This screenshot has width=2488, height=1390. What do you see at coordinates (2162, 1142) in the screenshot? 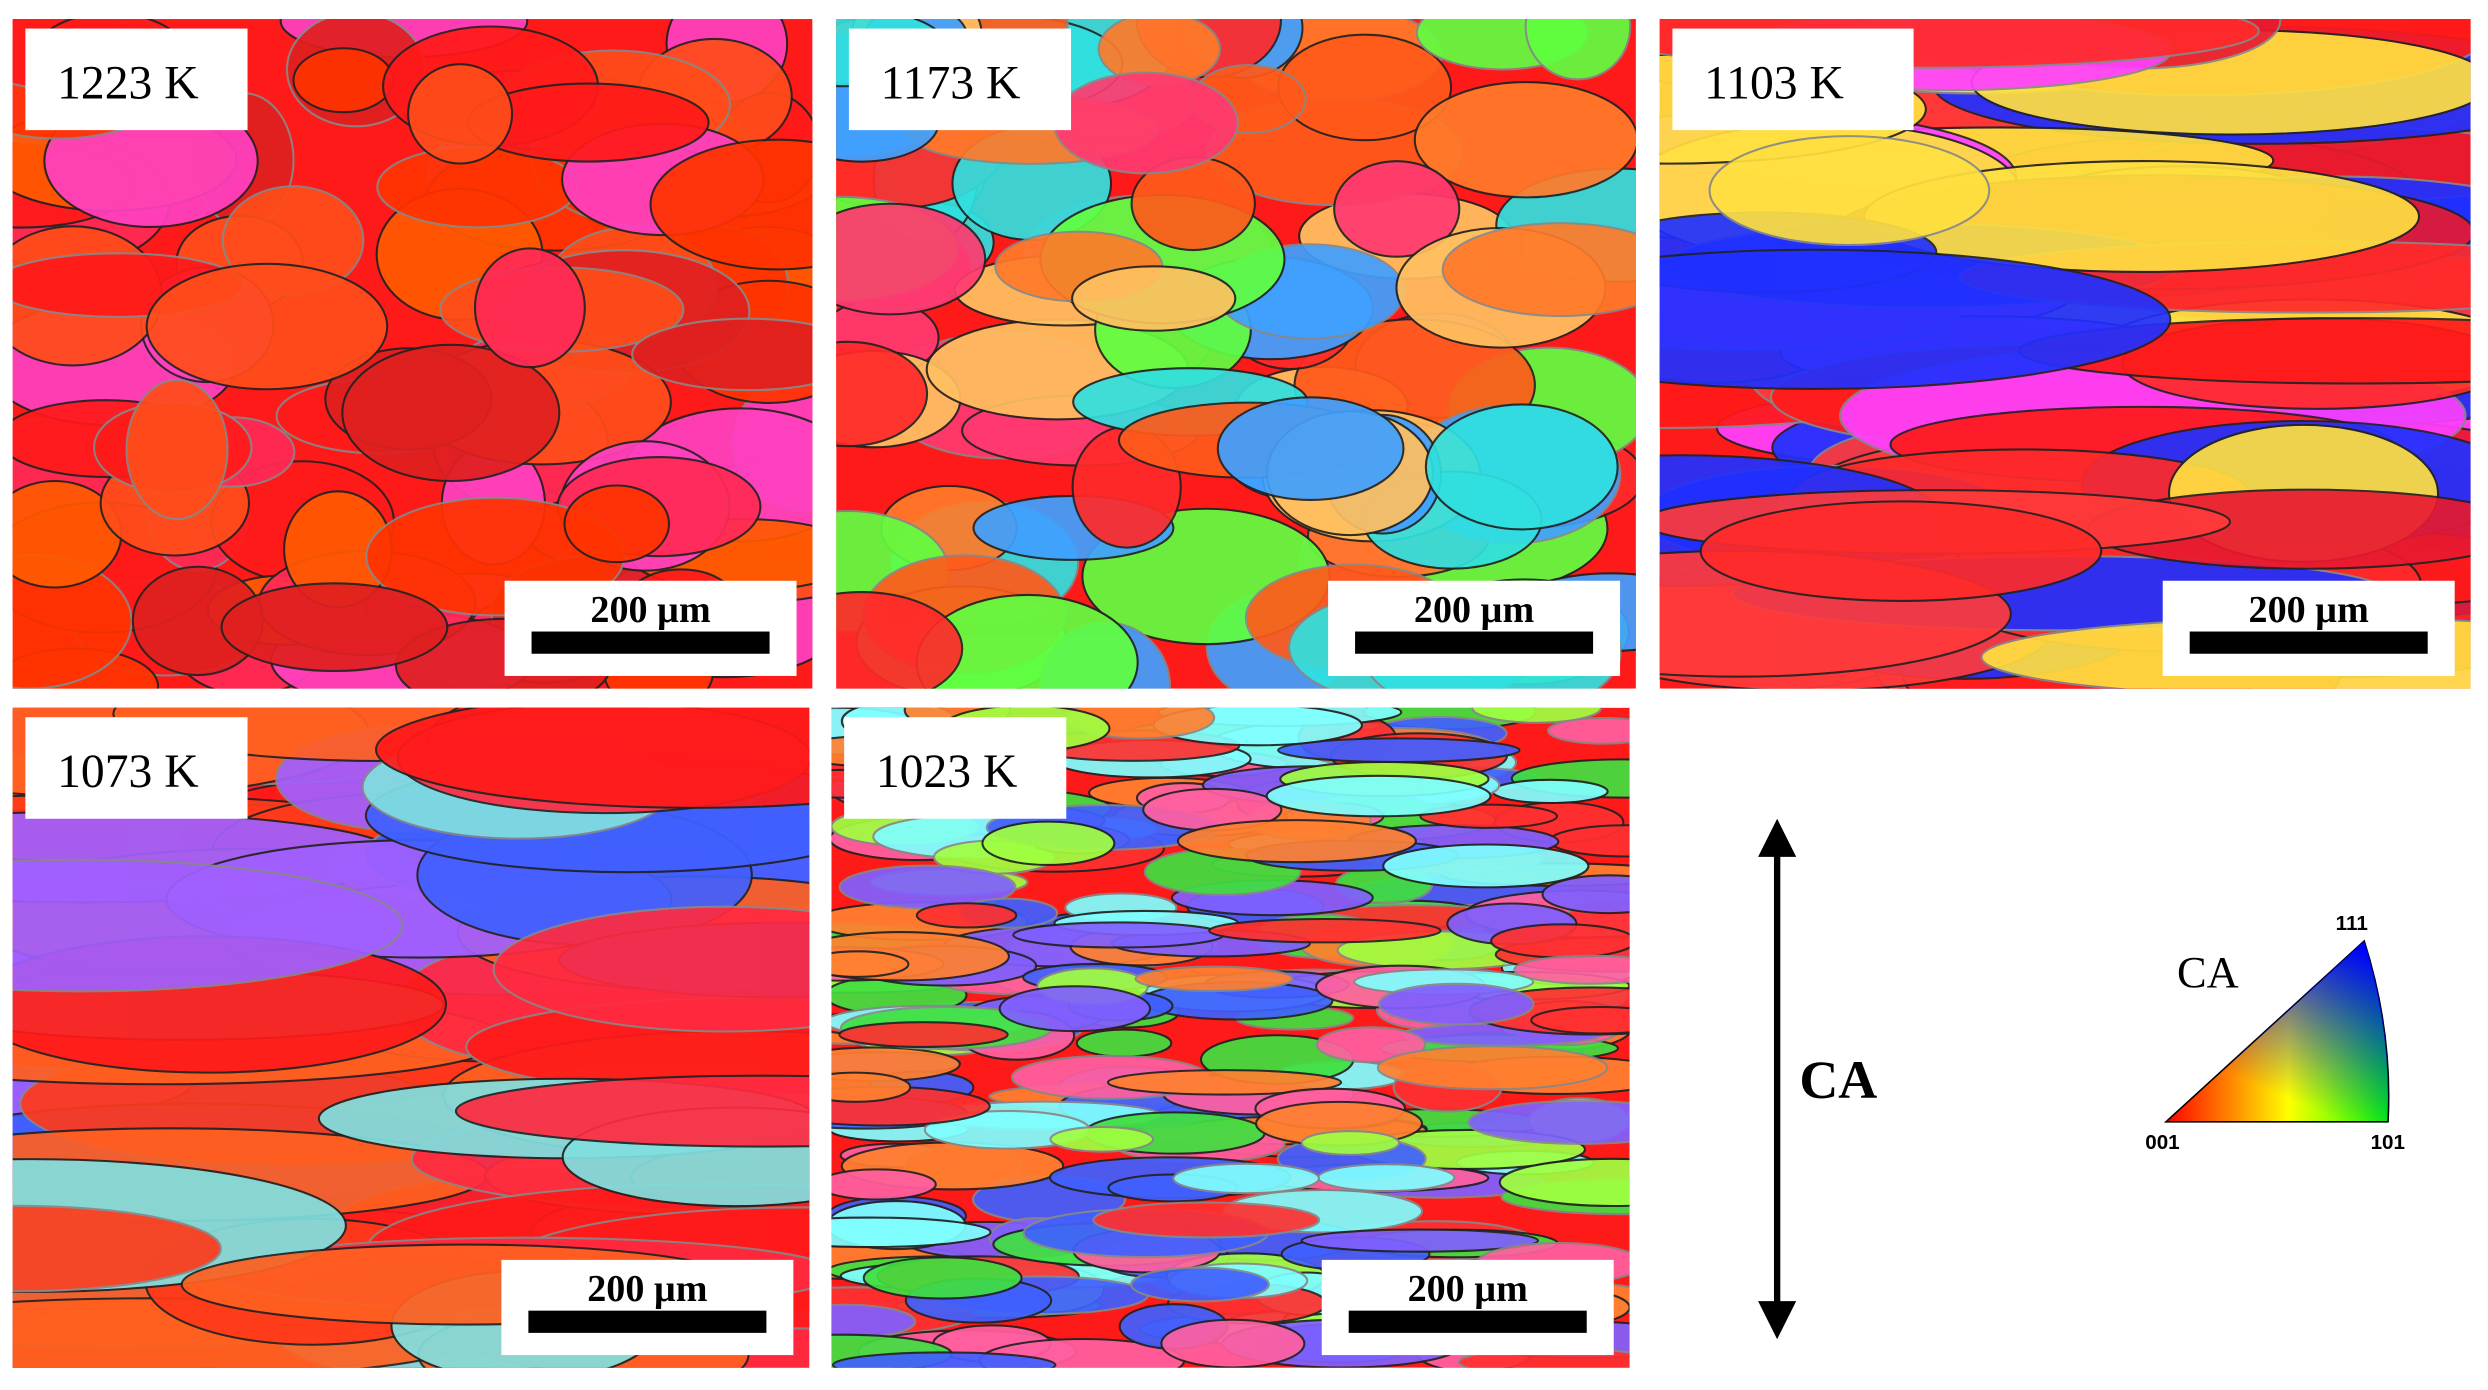
I see `legend-corner: 001` at bounding box center [2162, 1142].